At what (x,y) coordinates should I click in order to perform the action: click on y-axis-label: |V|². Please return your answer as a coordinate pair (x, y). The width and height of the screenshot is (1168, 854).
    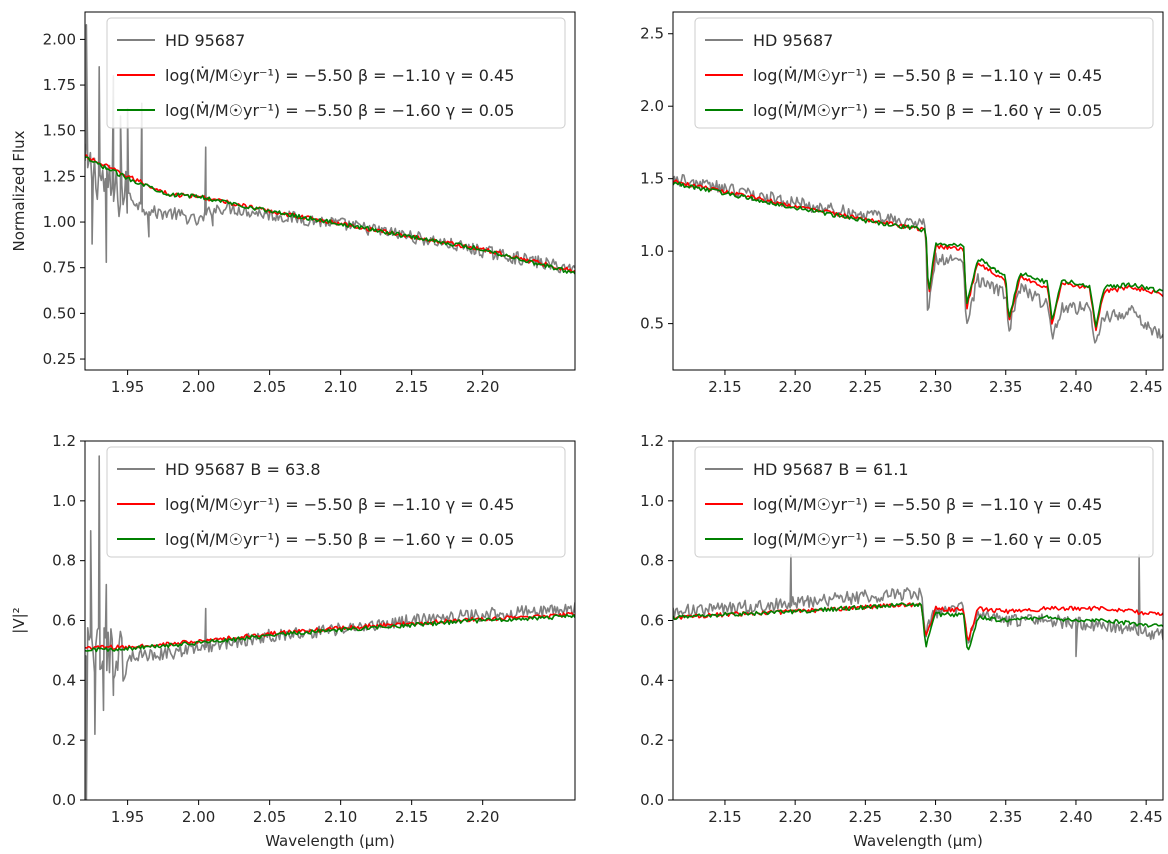
    Looking at the image, I should click on (19, 620).